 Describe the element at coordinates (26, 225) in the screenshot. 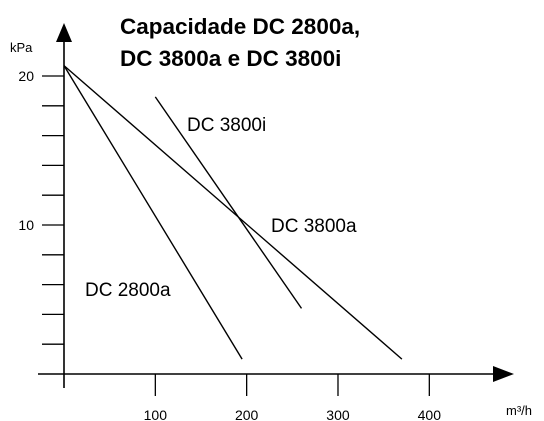

I see `y-tick-label-10: 10` at that location.